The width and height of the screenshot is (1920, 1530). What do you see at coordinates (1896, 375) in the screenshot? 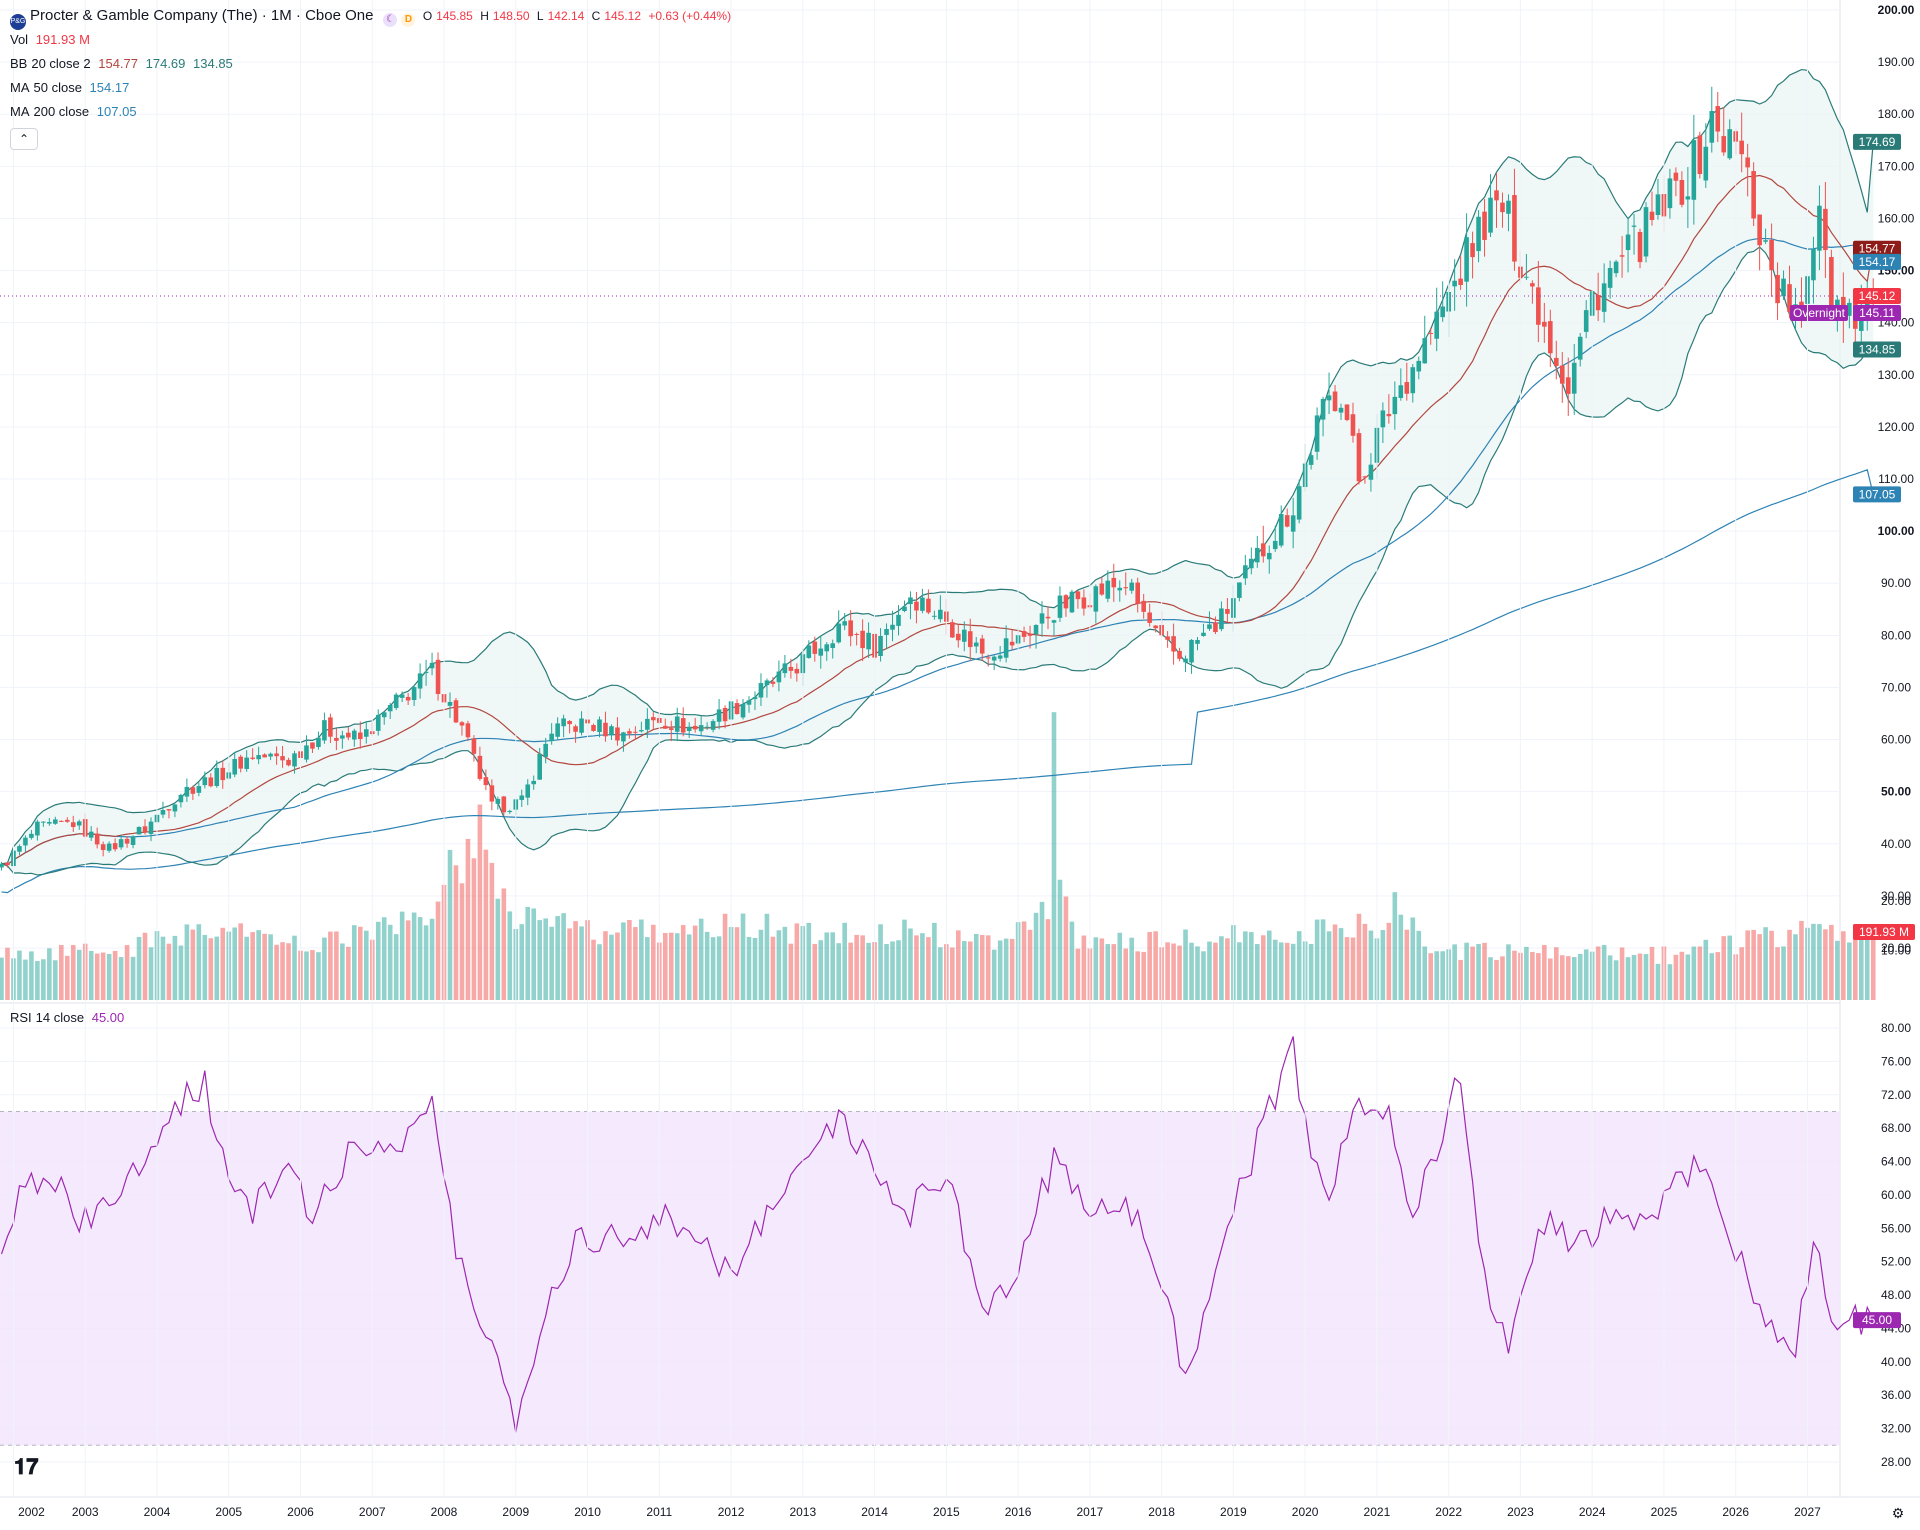
I see `price-axis-label: 130.00` at bounding box center [1896, 375].